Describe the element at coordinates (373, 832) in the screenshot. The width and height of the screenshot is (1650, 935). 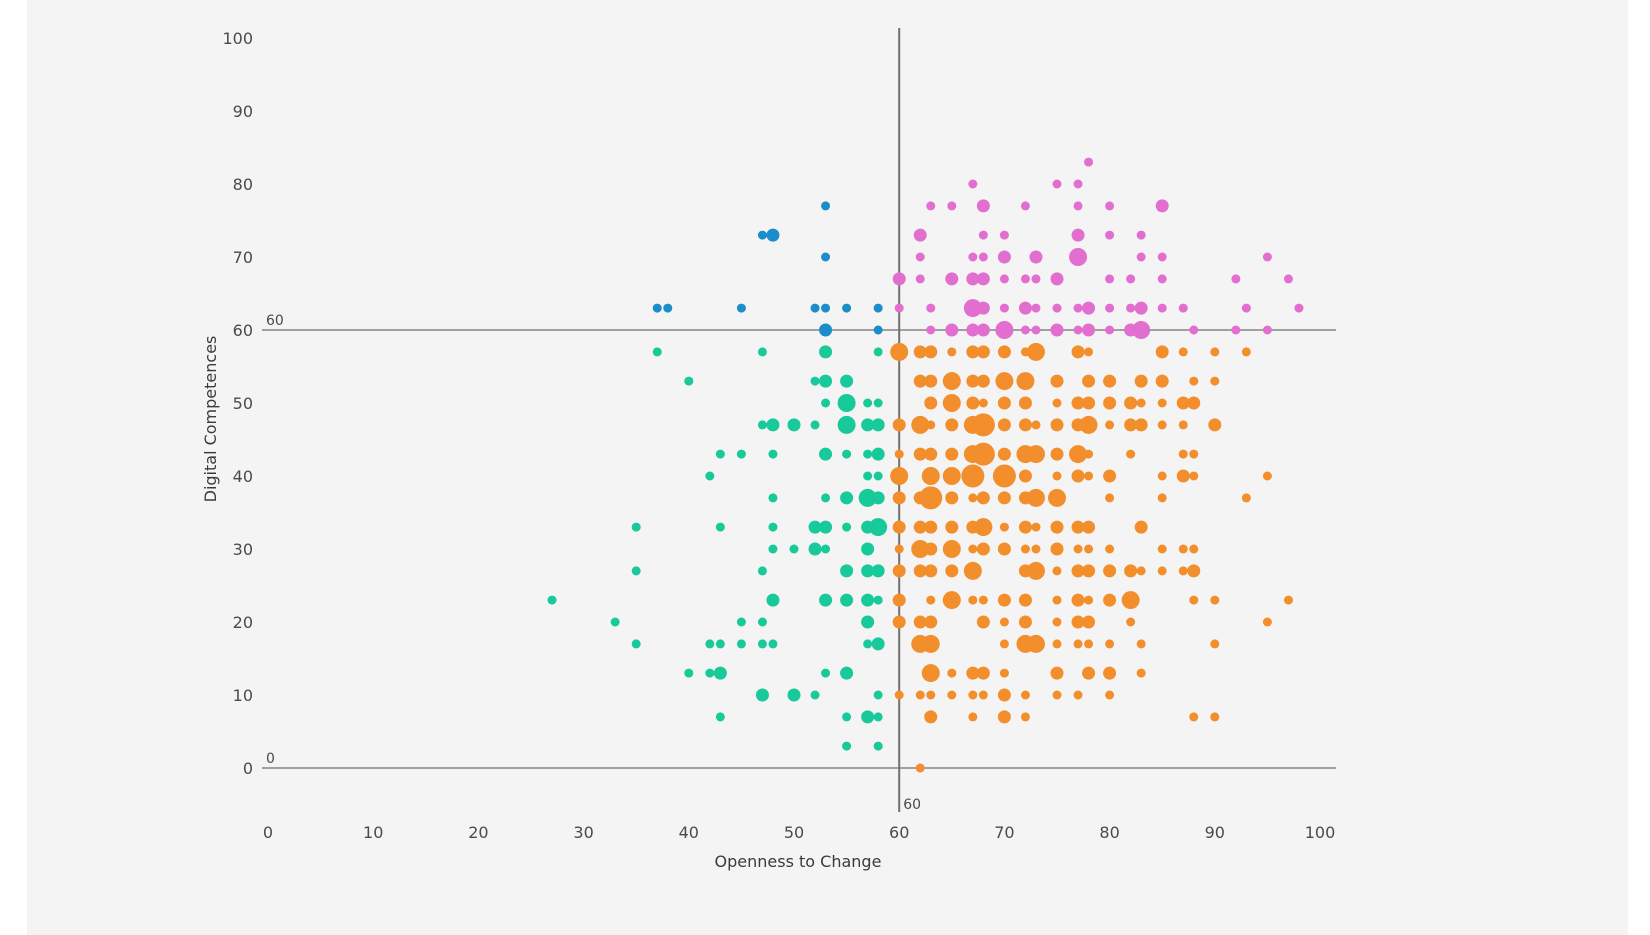
I see `x-tick-label: 10` at that location.